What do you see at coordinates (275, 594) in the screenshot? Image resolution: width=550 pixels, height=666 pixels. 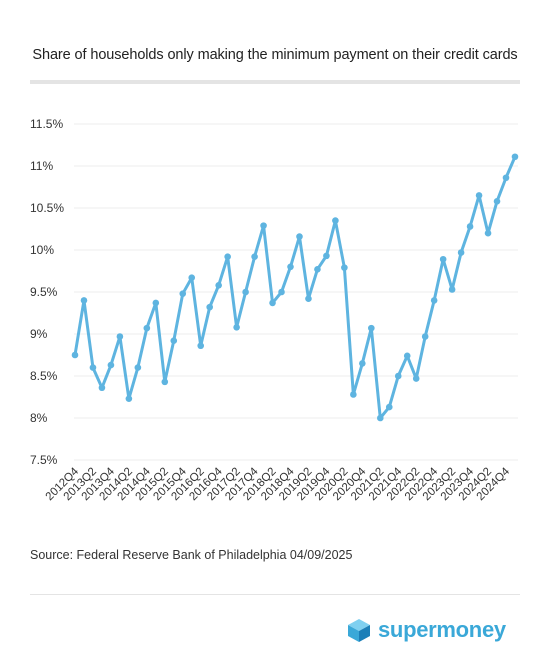 I see `footer-divider` at bounding box center [275, 594].